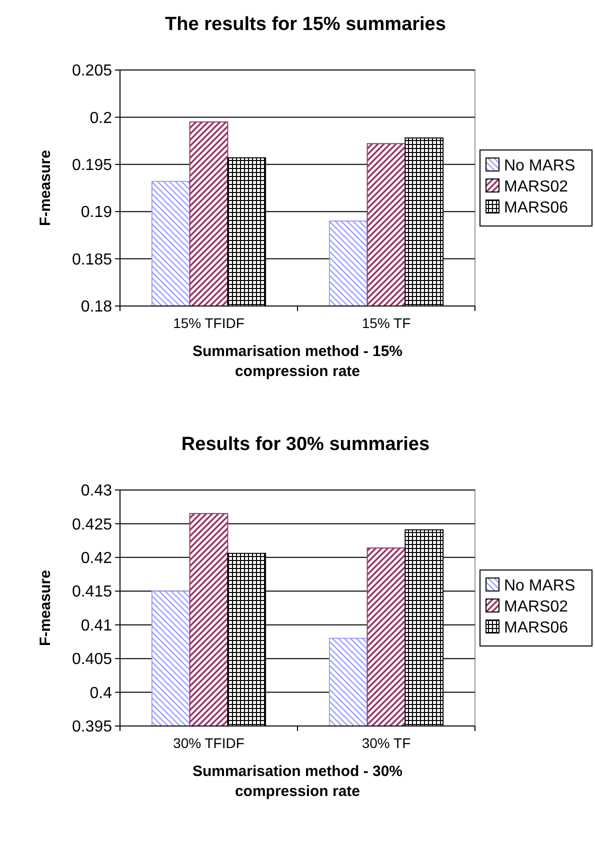 The width and height of the screenshot is (595, 845). What do you see at coordinates (92, 259) in the screenshot?
I see `y-tick-label: 0.185` at bounding box center [92, 259].